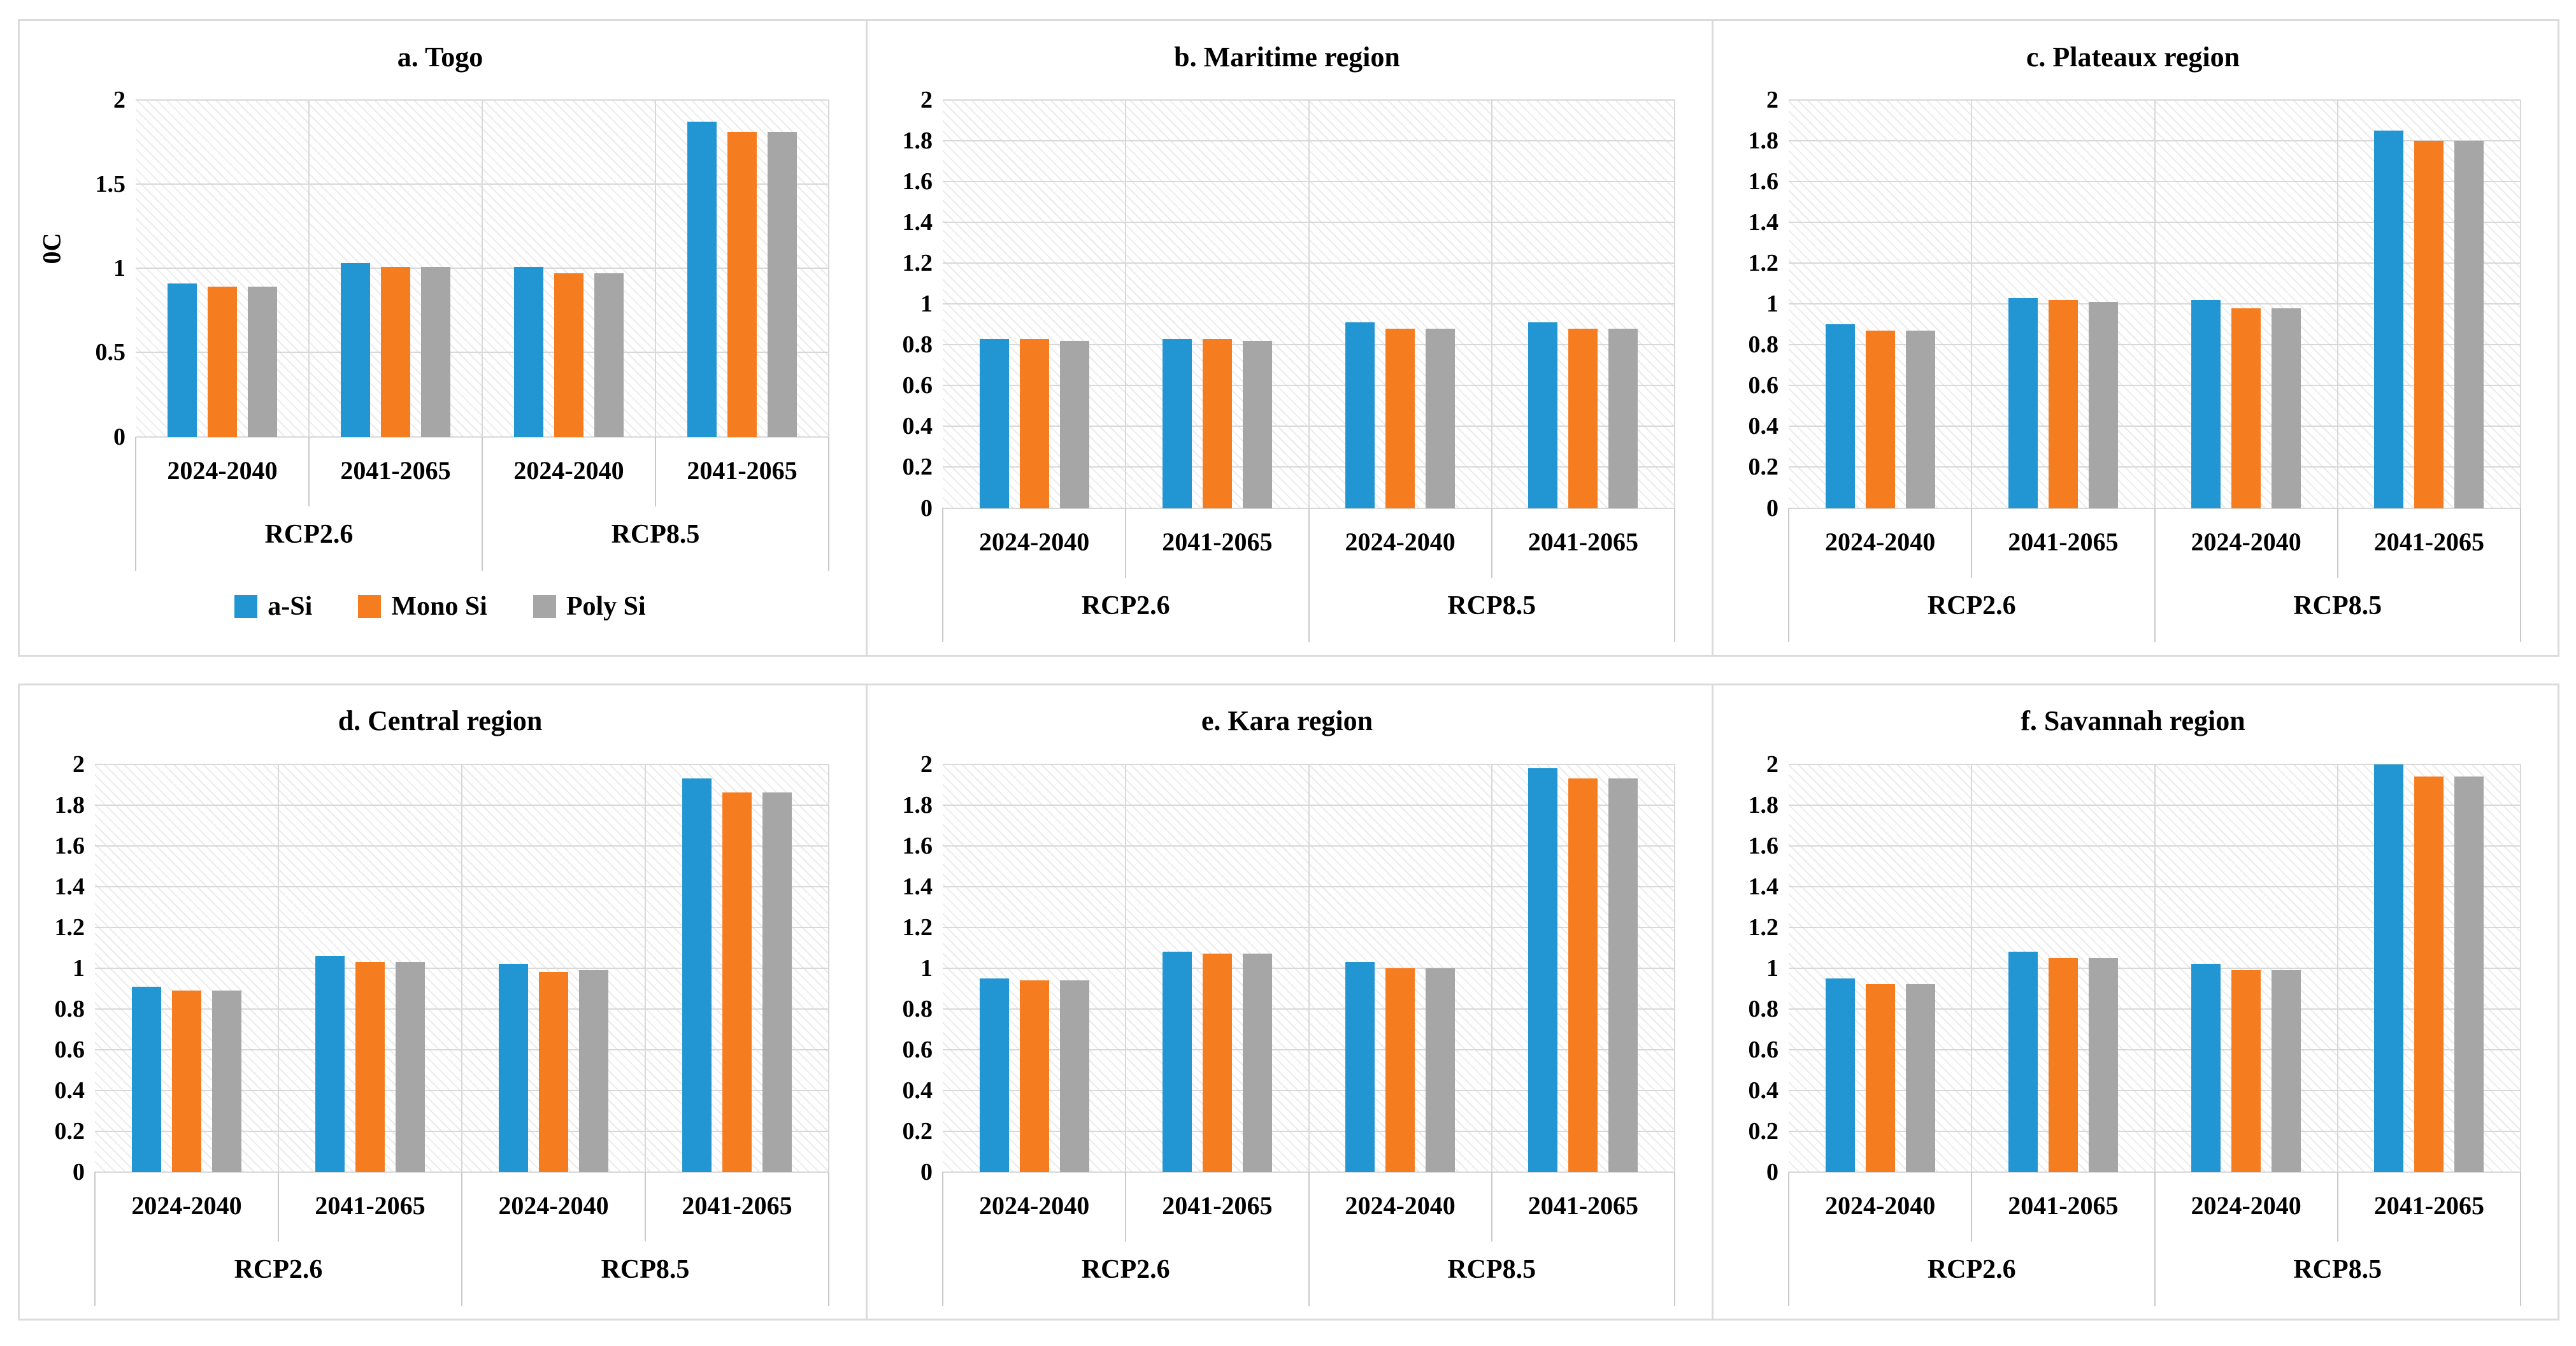 The height and width of the screenshot is (1346, 2576). I want to click on chart-title: a. Togo, so click(440, 57).